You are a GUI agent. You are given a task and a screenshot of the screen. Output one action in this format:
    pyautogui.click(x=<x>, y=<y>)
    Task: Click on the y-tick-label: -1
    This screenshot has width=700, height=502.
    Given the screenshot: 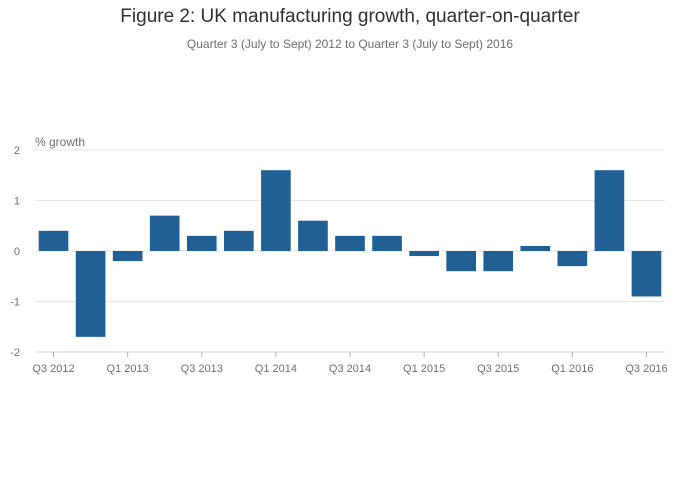 What is the action you would take?
    pyautogui.click(x=15, y=303)
    